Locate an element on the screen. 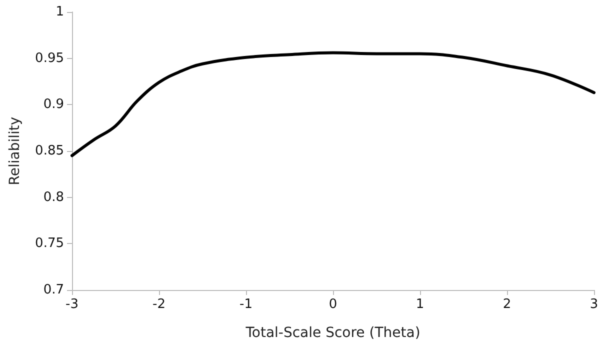 This screenshot has width=602, height=354. x-tick-label: -3 is located at coordinates (72, 304).